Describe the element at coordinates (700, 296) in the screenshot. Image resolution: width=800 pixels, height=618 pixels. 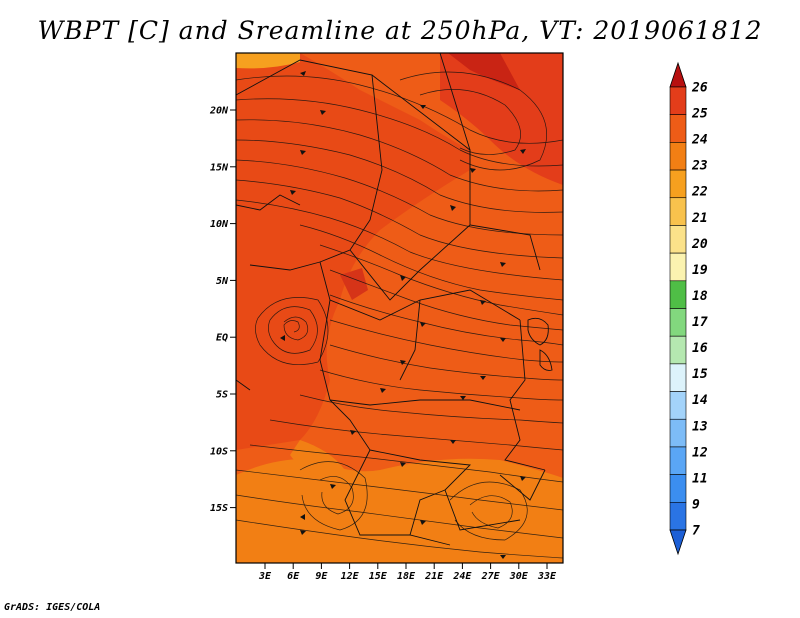
I see `colorbar-label: 18` at that location.